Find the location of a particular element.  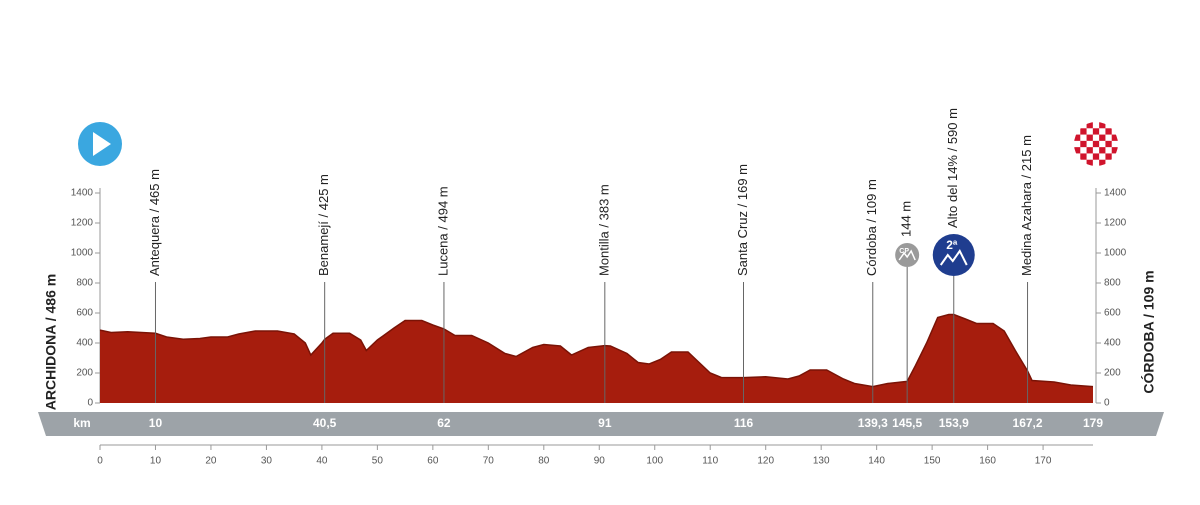

waypoint-label: Santa Cruz / 169 m is located at coordinates (742, 220).